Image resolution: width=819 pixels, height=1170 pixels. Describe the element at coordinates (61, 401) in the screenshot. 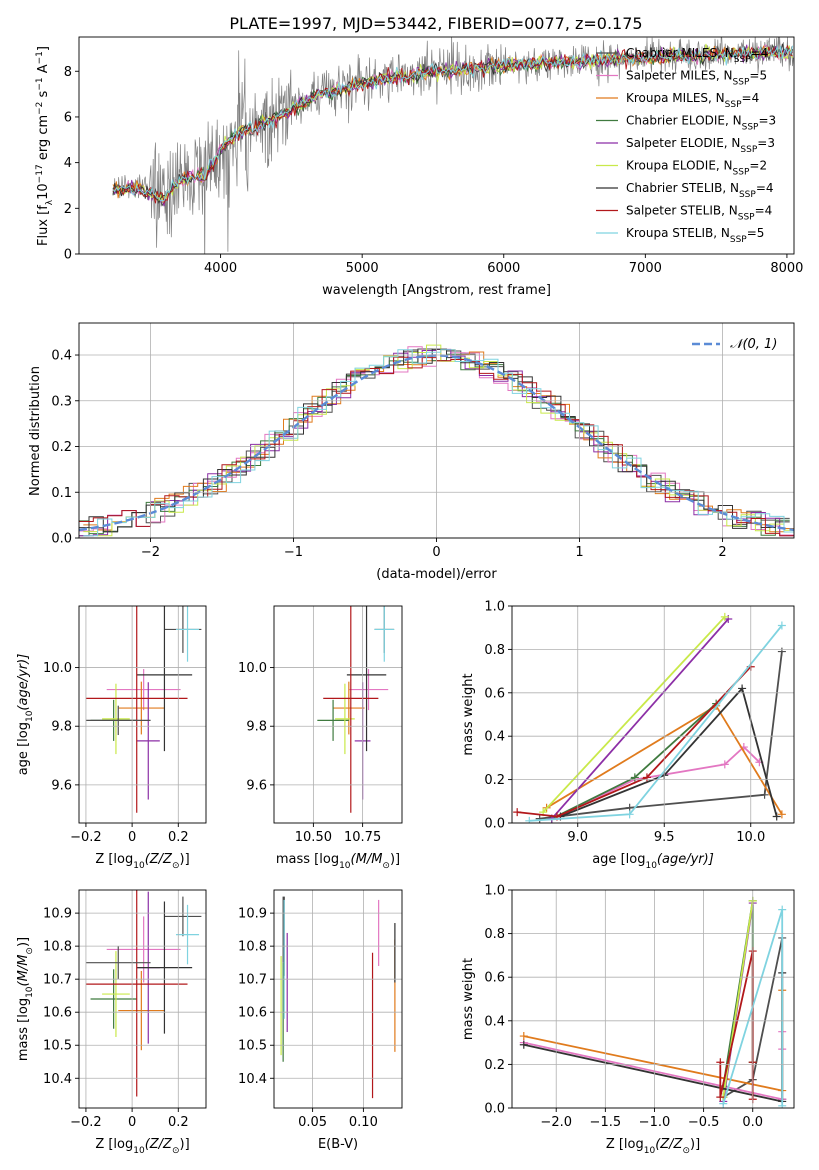

I see `y-tick-label: 0.3` at that location.